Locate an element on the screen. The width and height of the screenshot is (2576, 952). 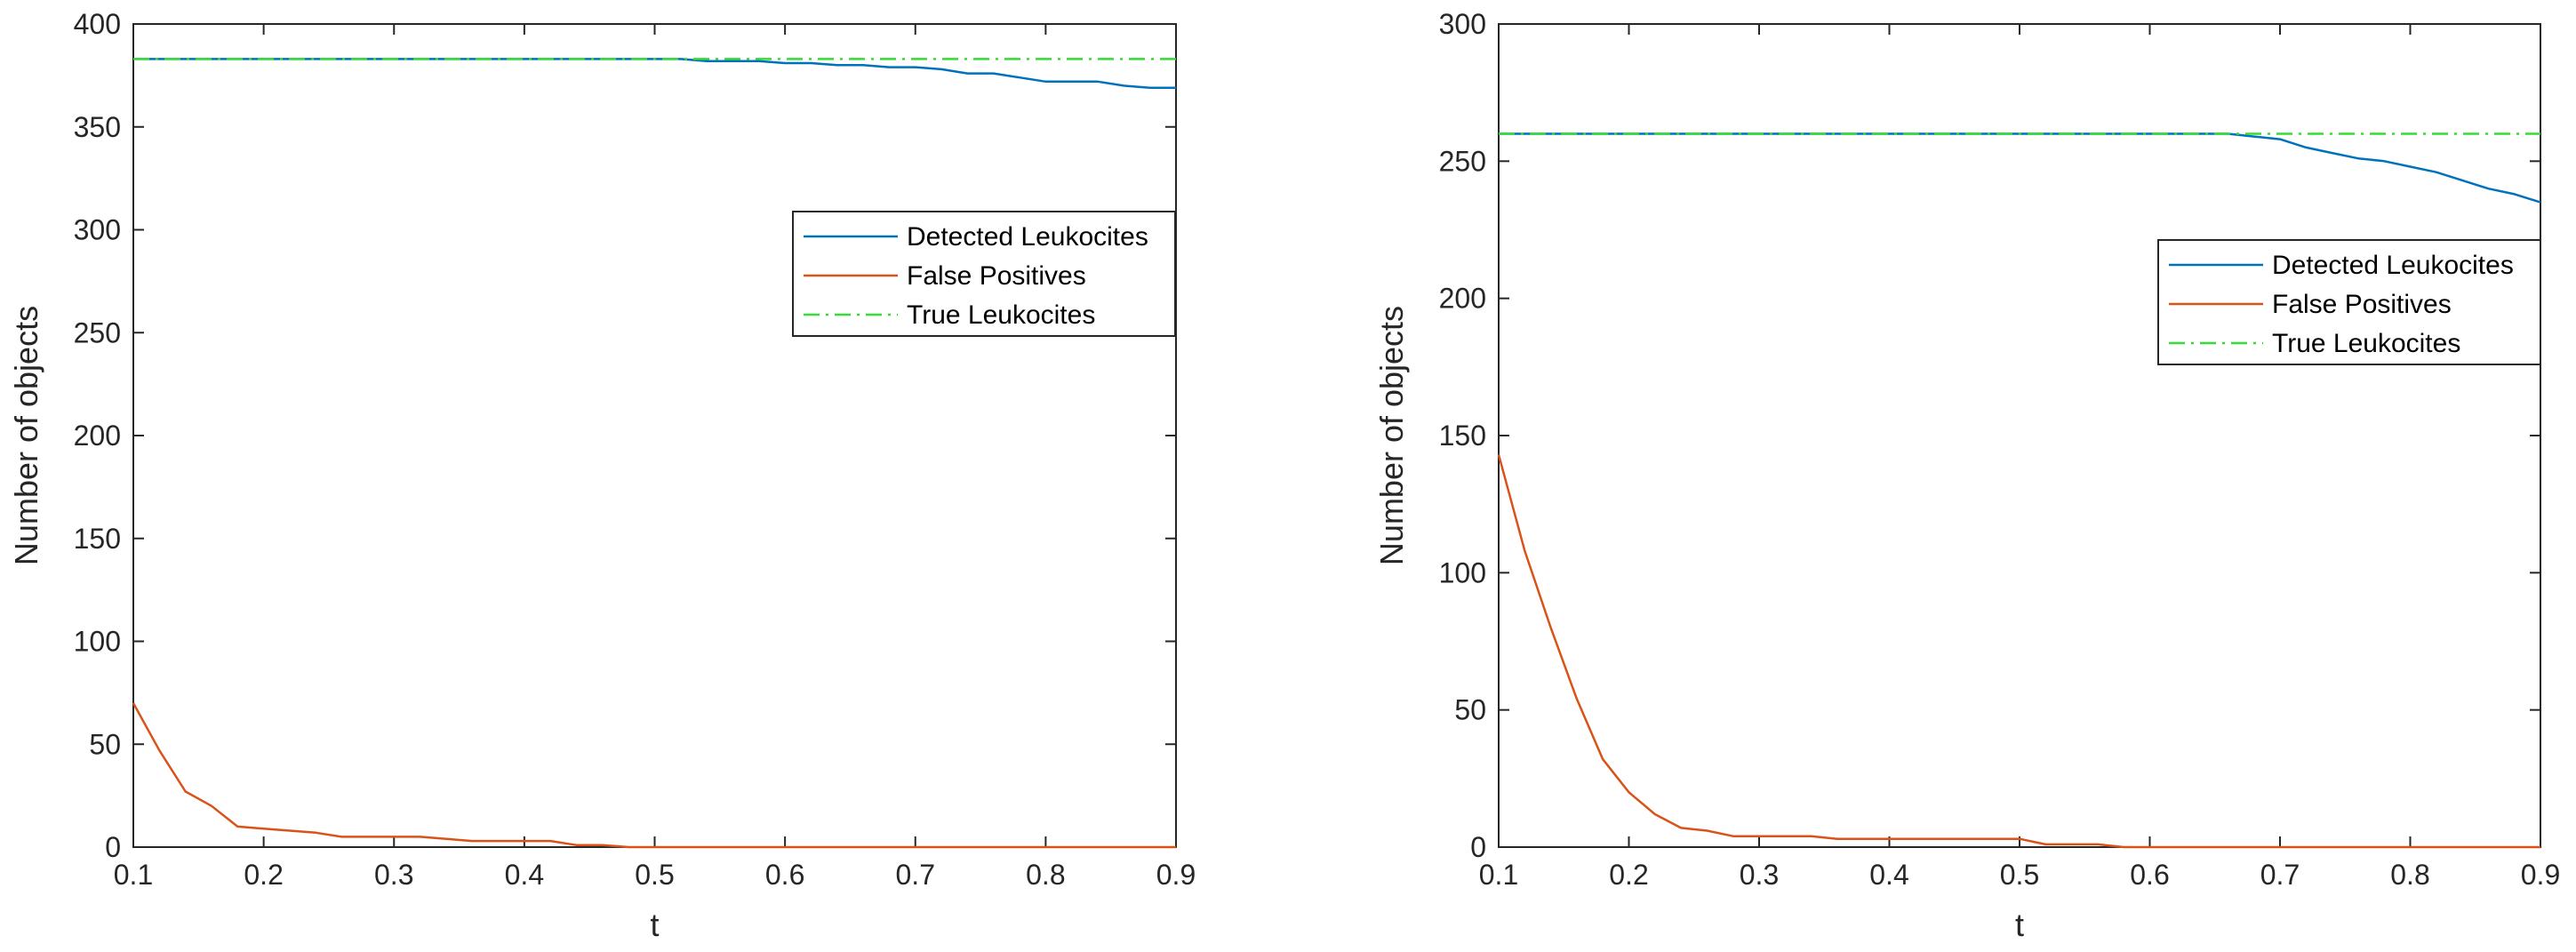
series-line-false-positives is located at coordinates (654, 775).